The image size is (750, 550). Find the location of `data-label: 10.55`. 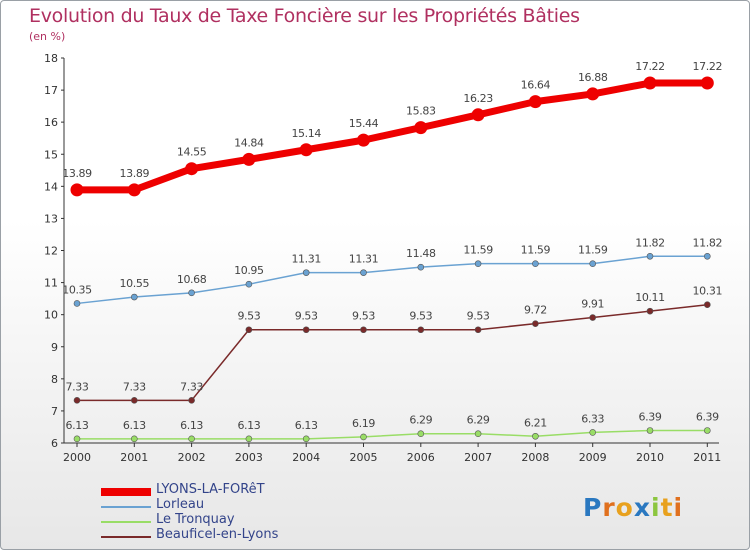

data-label: 10.55 is located at coordinates (135, 283).